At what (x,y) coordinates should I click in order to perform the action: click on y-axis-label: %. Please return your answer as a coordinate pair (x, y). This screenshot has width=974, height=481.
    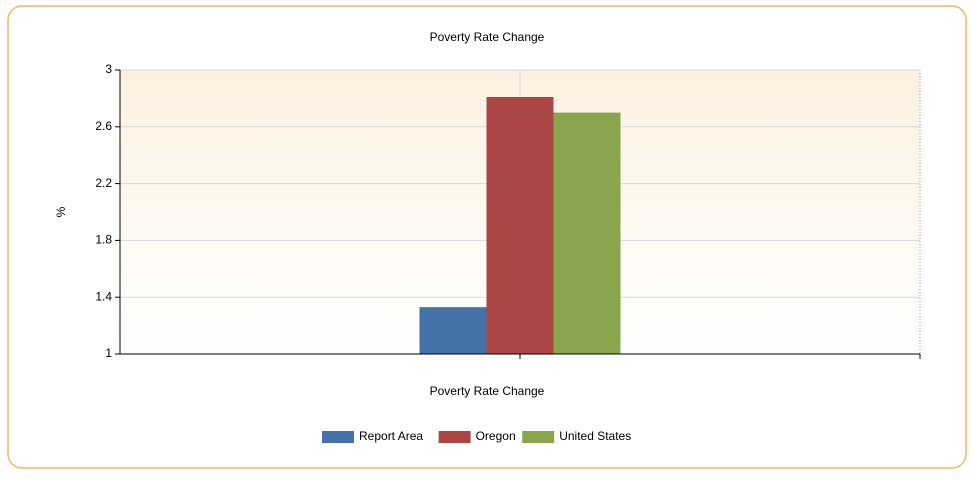
    Looking at the image, I should click on (61, 211).